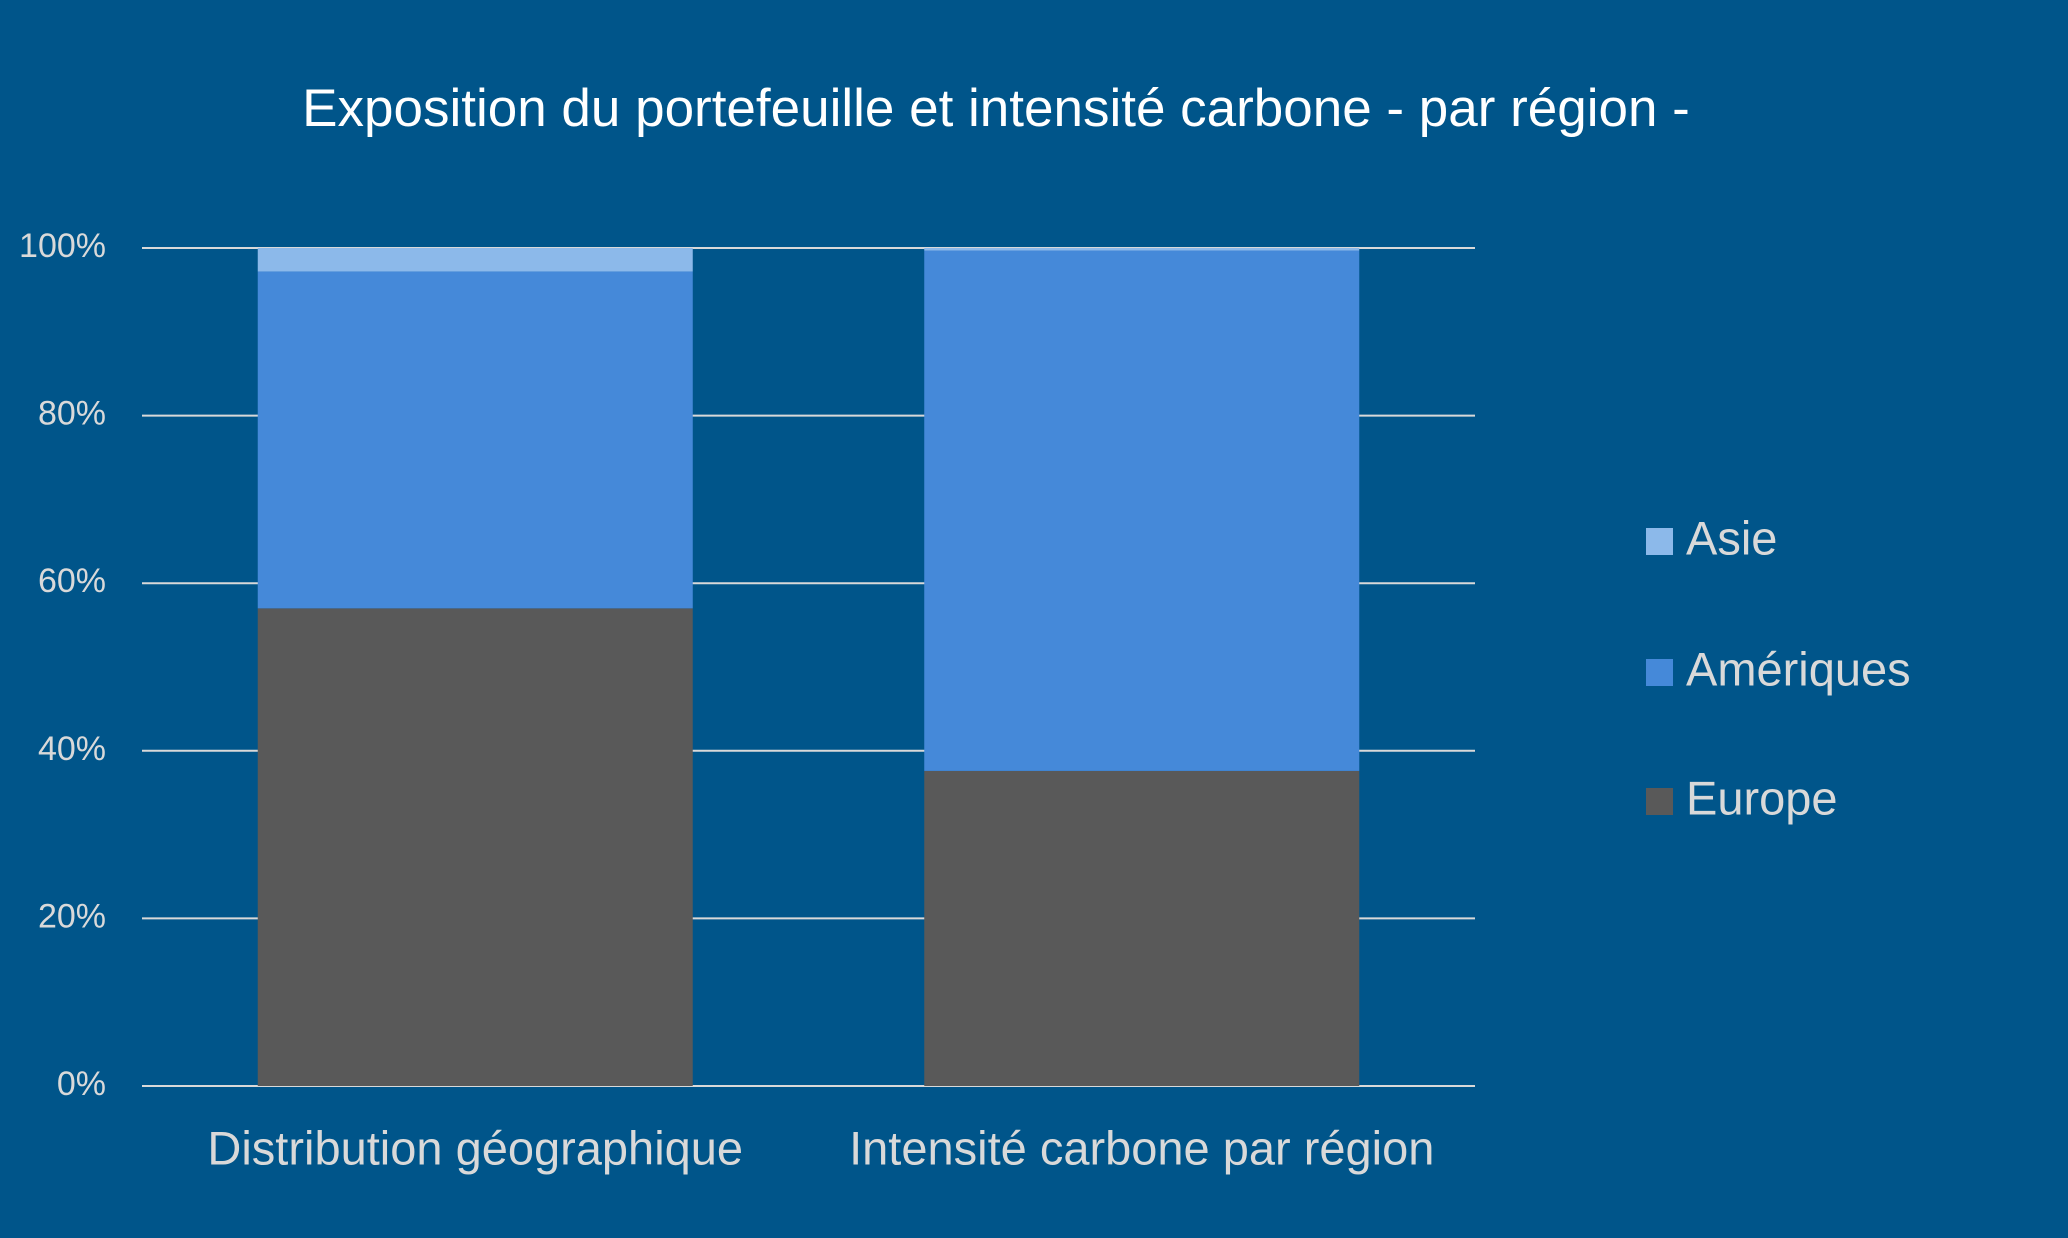  I want to click on y-tick-label: 20%, so click(72, 916).